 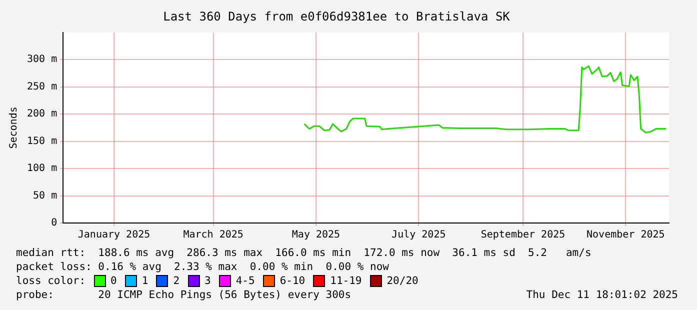 I want to click on y-axis-title: Seconds, so click(x=14, y=127).